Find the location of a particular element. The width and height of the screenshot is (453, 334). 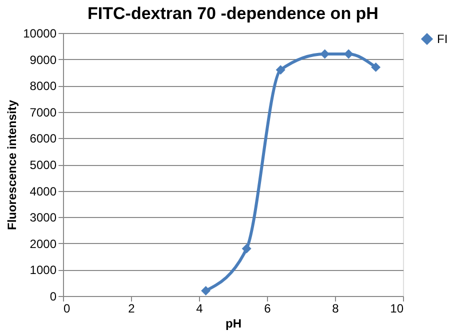

chart-title: FITC-dextran 70 -dependence on pH is located at coordinates (233, 13).